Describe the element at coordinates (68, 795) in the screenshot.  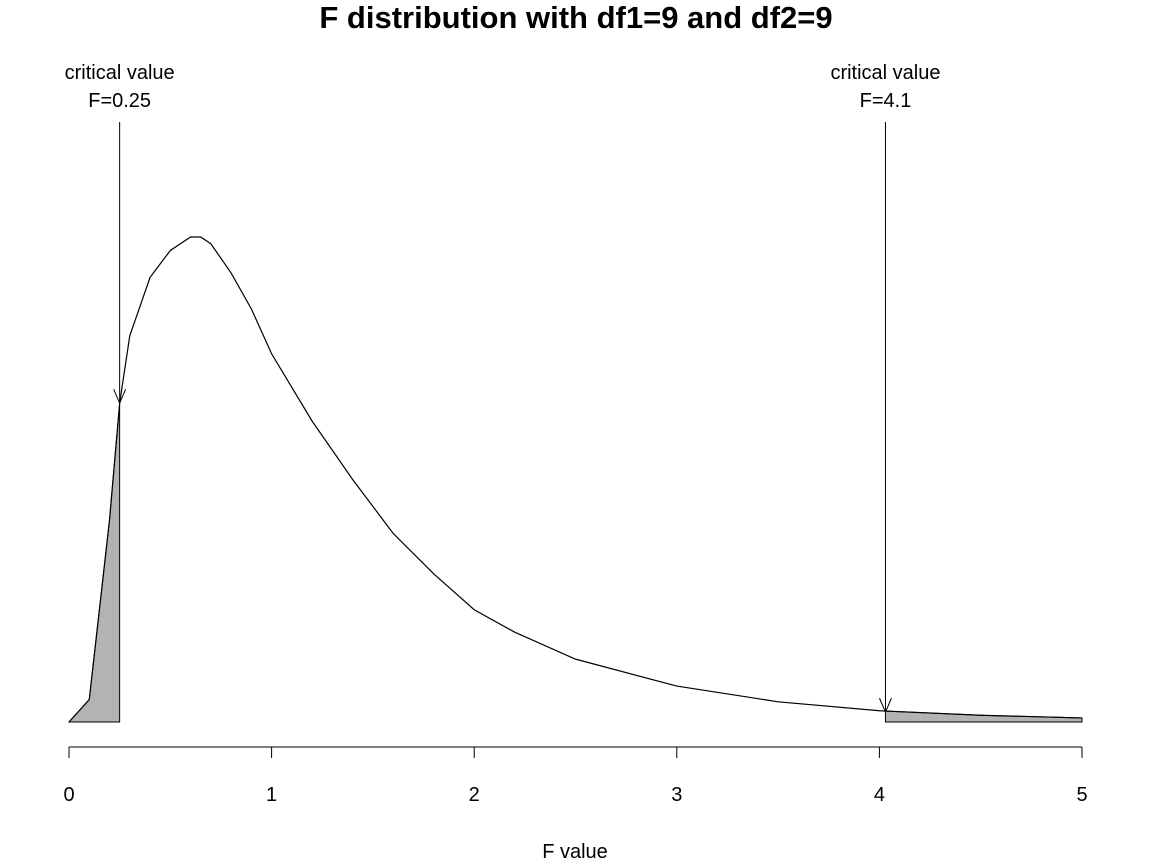
I see `x-tick-label: 0` at that location.